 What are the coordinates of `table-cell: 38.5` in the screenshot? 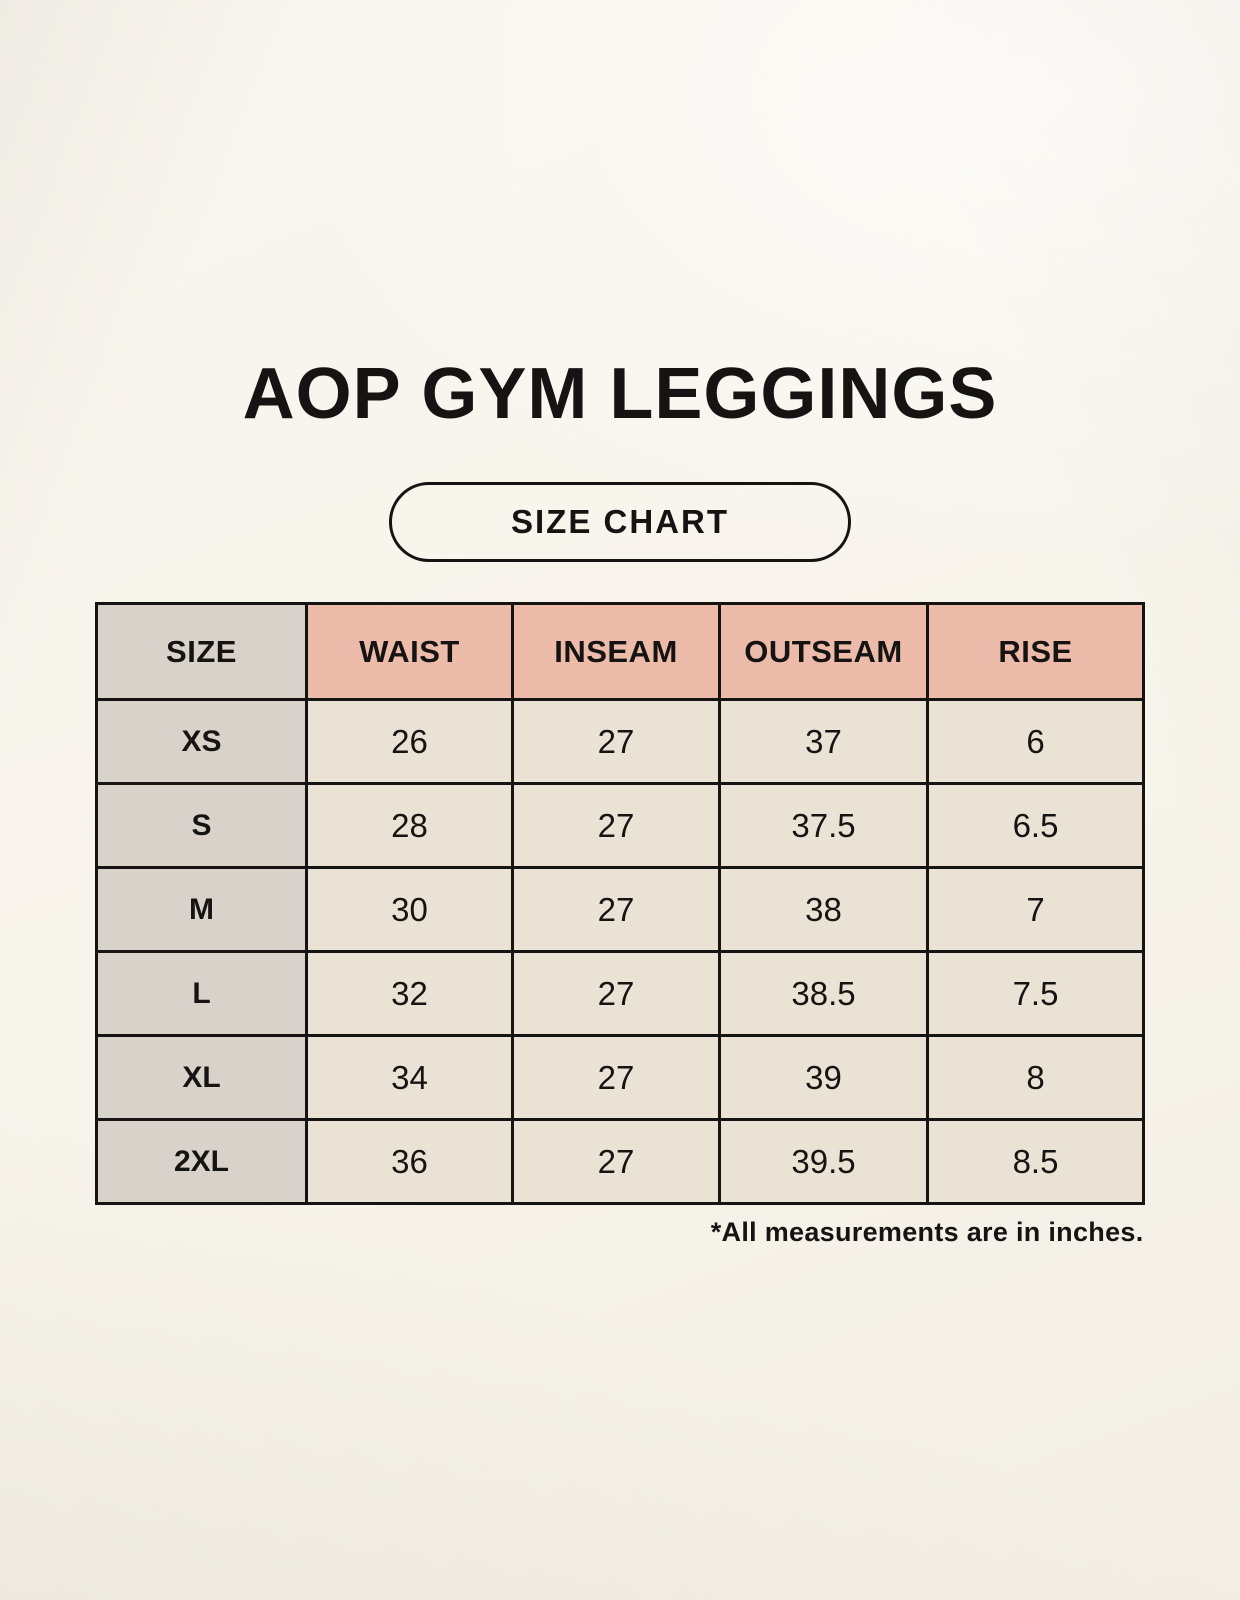 It's located at (823, 993).